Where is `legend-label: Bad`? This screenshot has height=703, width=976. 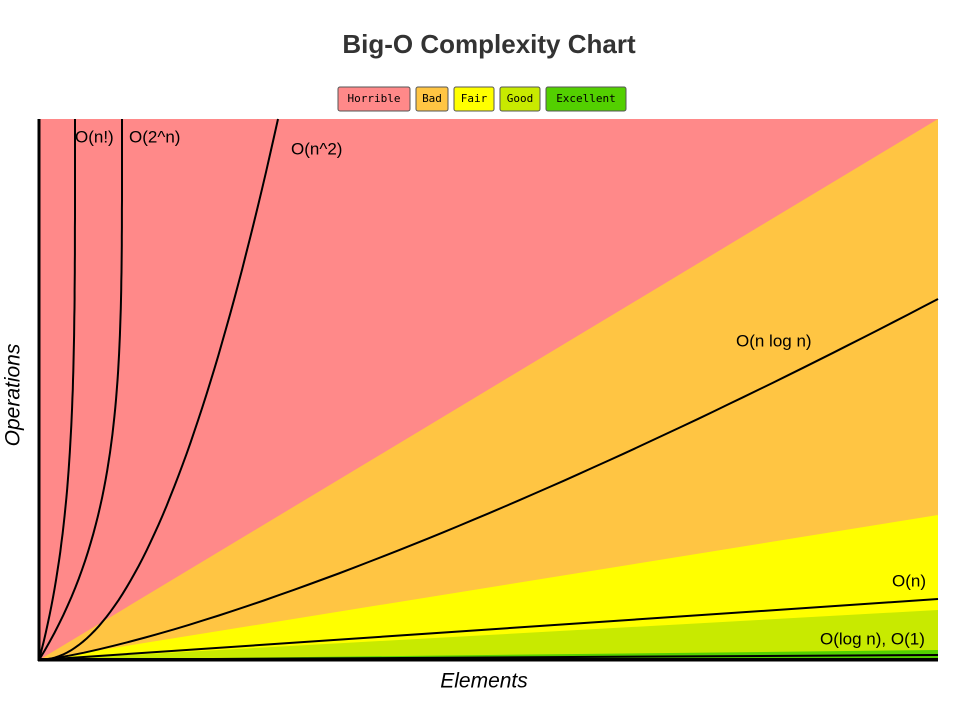 legend-label: Bad is located at coordinates (432, 98).